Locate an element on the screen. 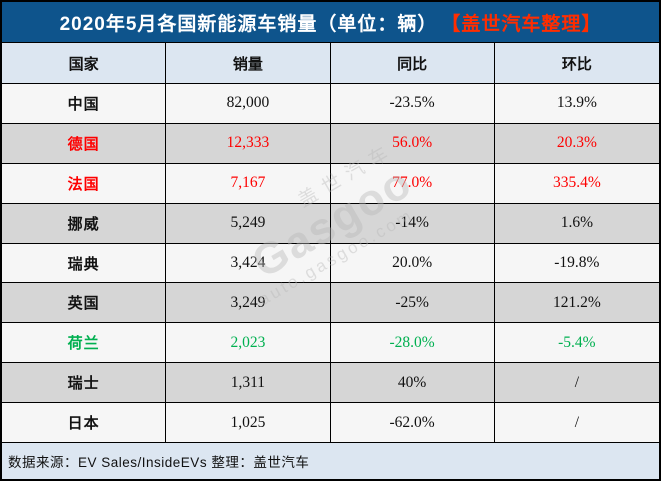  value-cell: 20.3% is located at coordinates (576, 143).